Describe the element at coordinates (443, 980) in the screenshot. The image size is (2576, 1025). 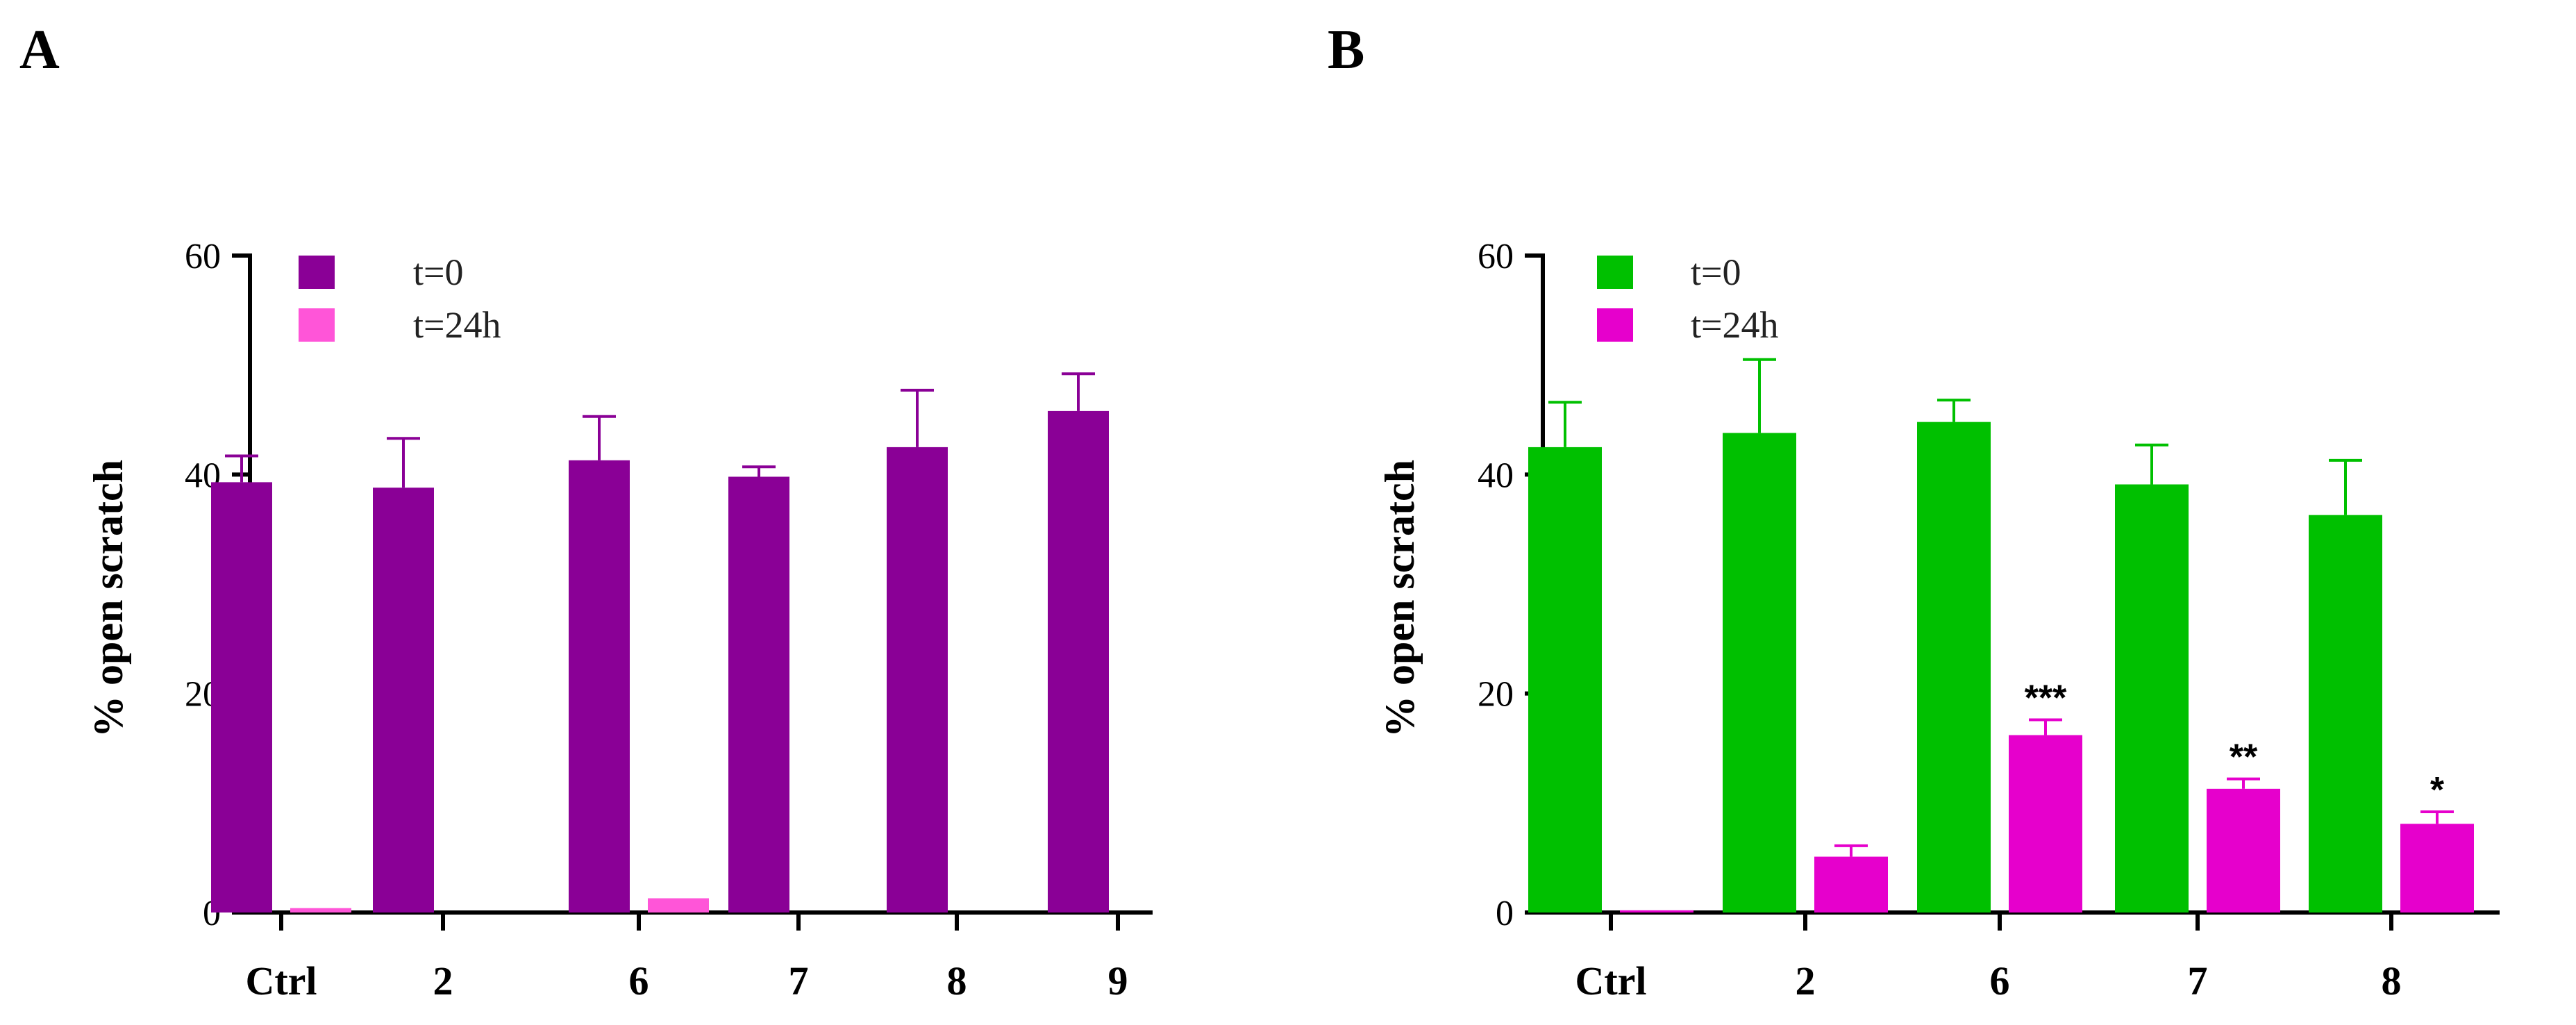
I see `panel-a-x-tick-label: 2` at that location.